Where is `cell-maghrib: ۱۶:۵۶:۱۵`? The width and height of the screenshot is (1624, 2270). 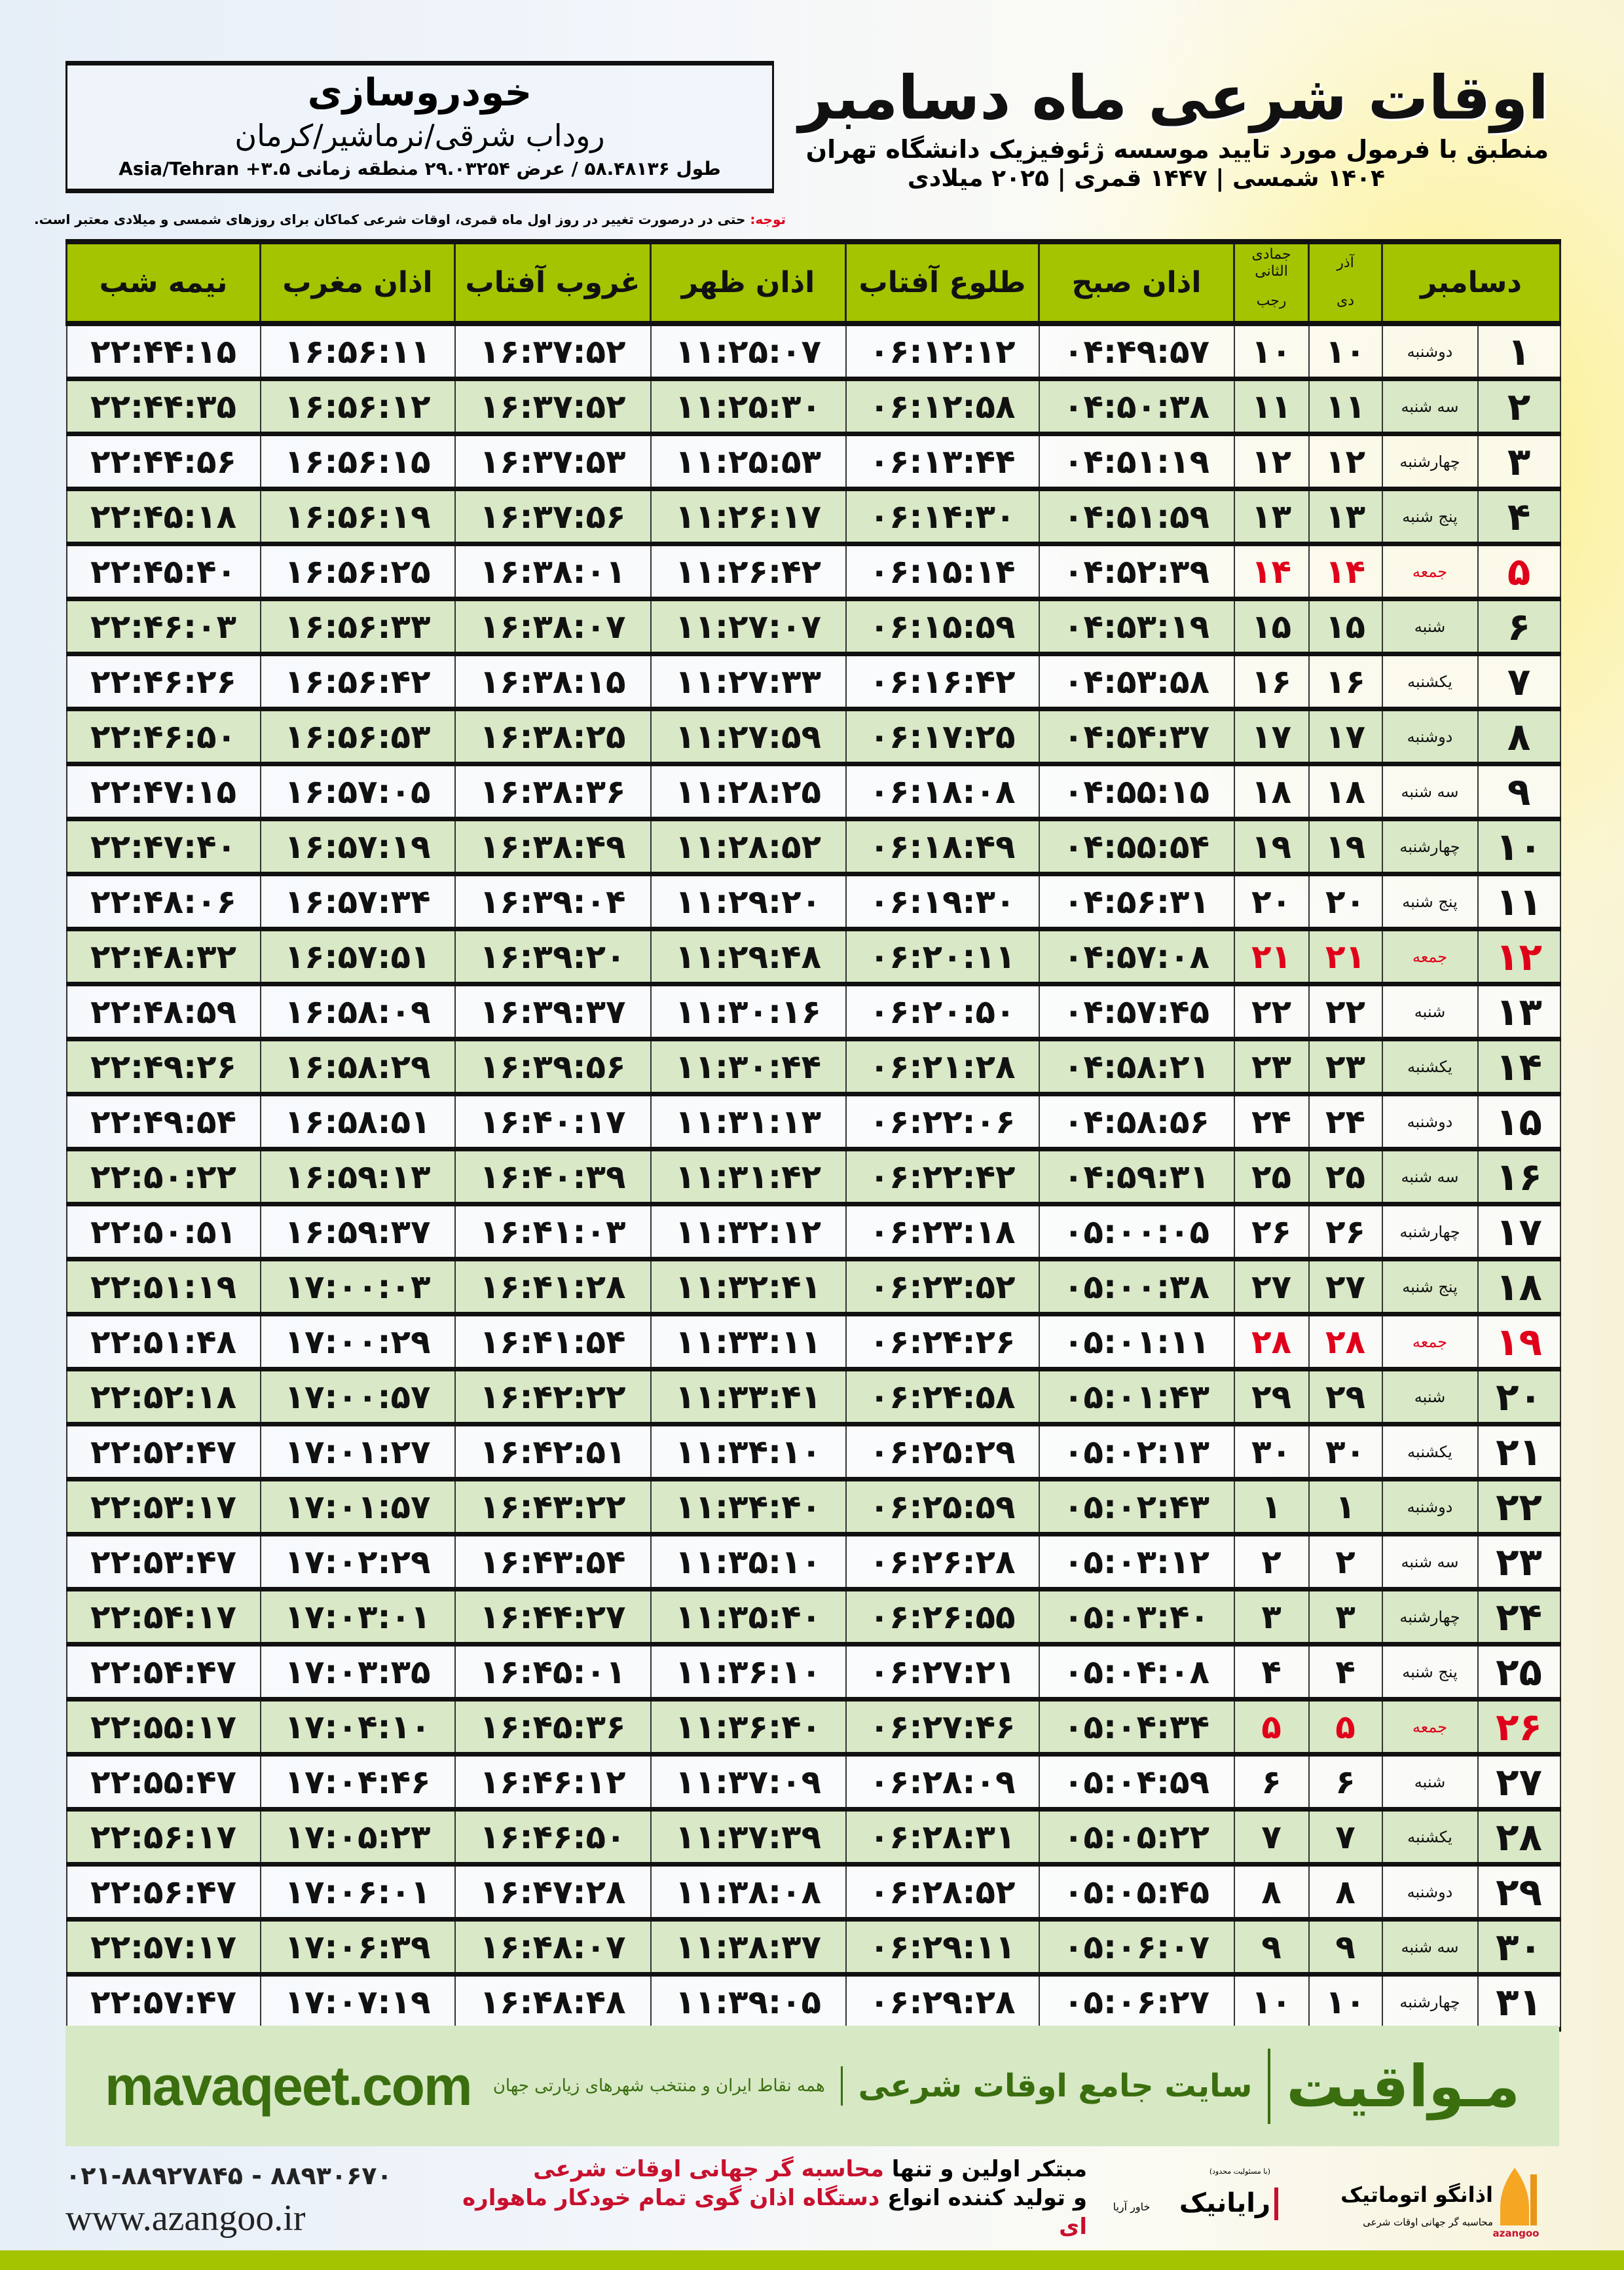
cell-maghrib: ۱۶:۵۶:۱۵ is located at coordinates (357, 461).